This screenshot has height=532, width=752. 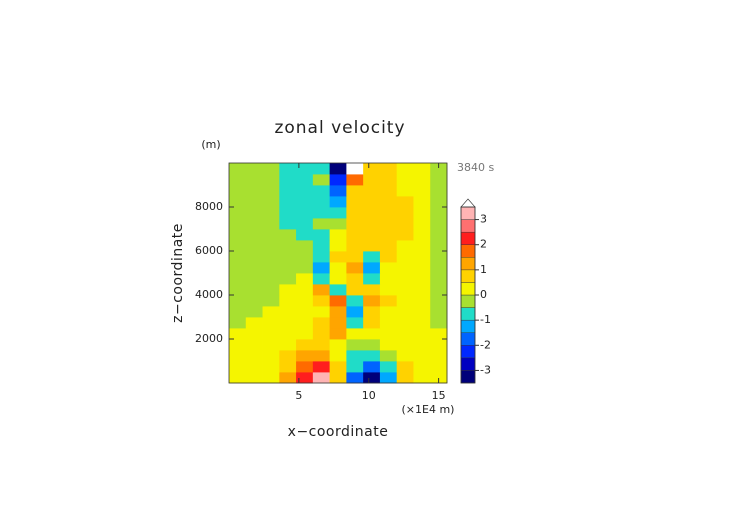 What do you see at coordinates (339, 128) in the screenshot?
I see `chart-title: zonal velocity` at bounding box center [339, 128].